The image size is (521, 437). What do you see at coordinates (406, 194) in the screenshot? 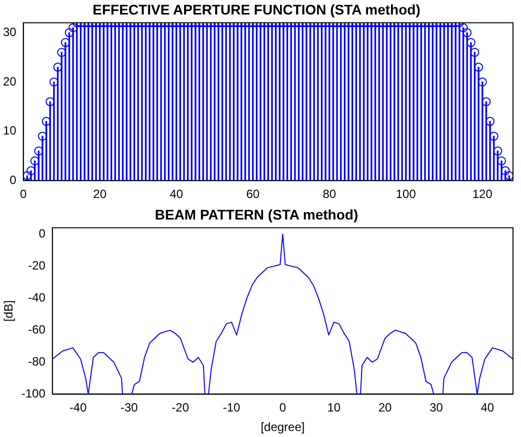
I see `x-tick-label: 100` at bounding box center [406, 194].